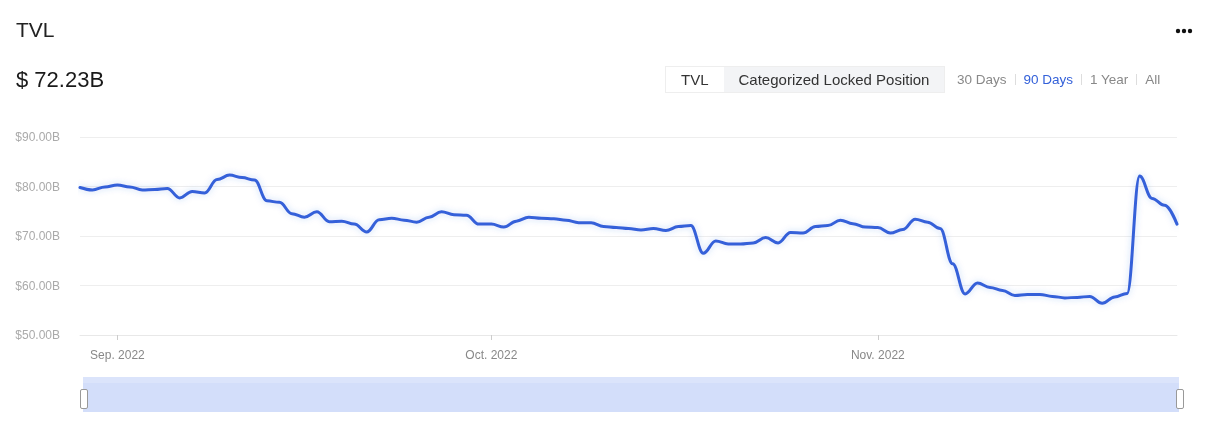 This screenshot has height=423, width=1207. I want to click on y-tick-label: $50.00B, so click(37, 335).